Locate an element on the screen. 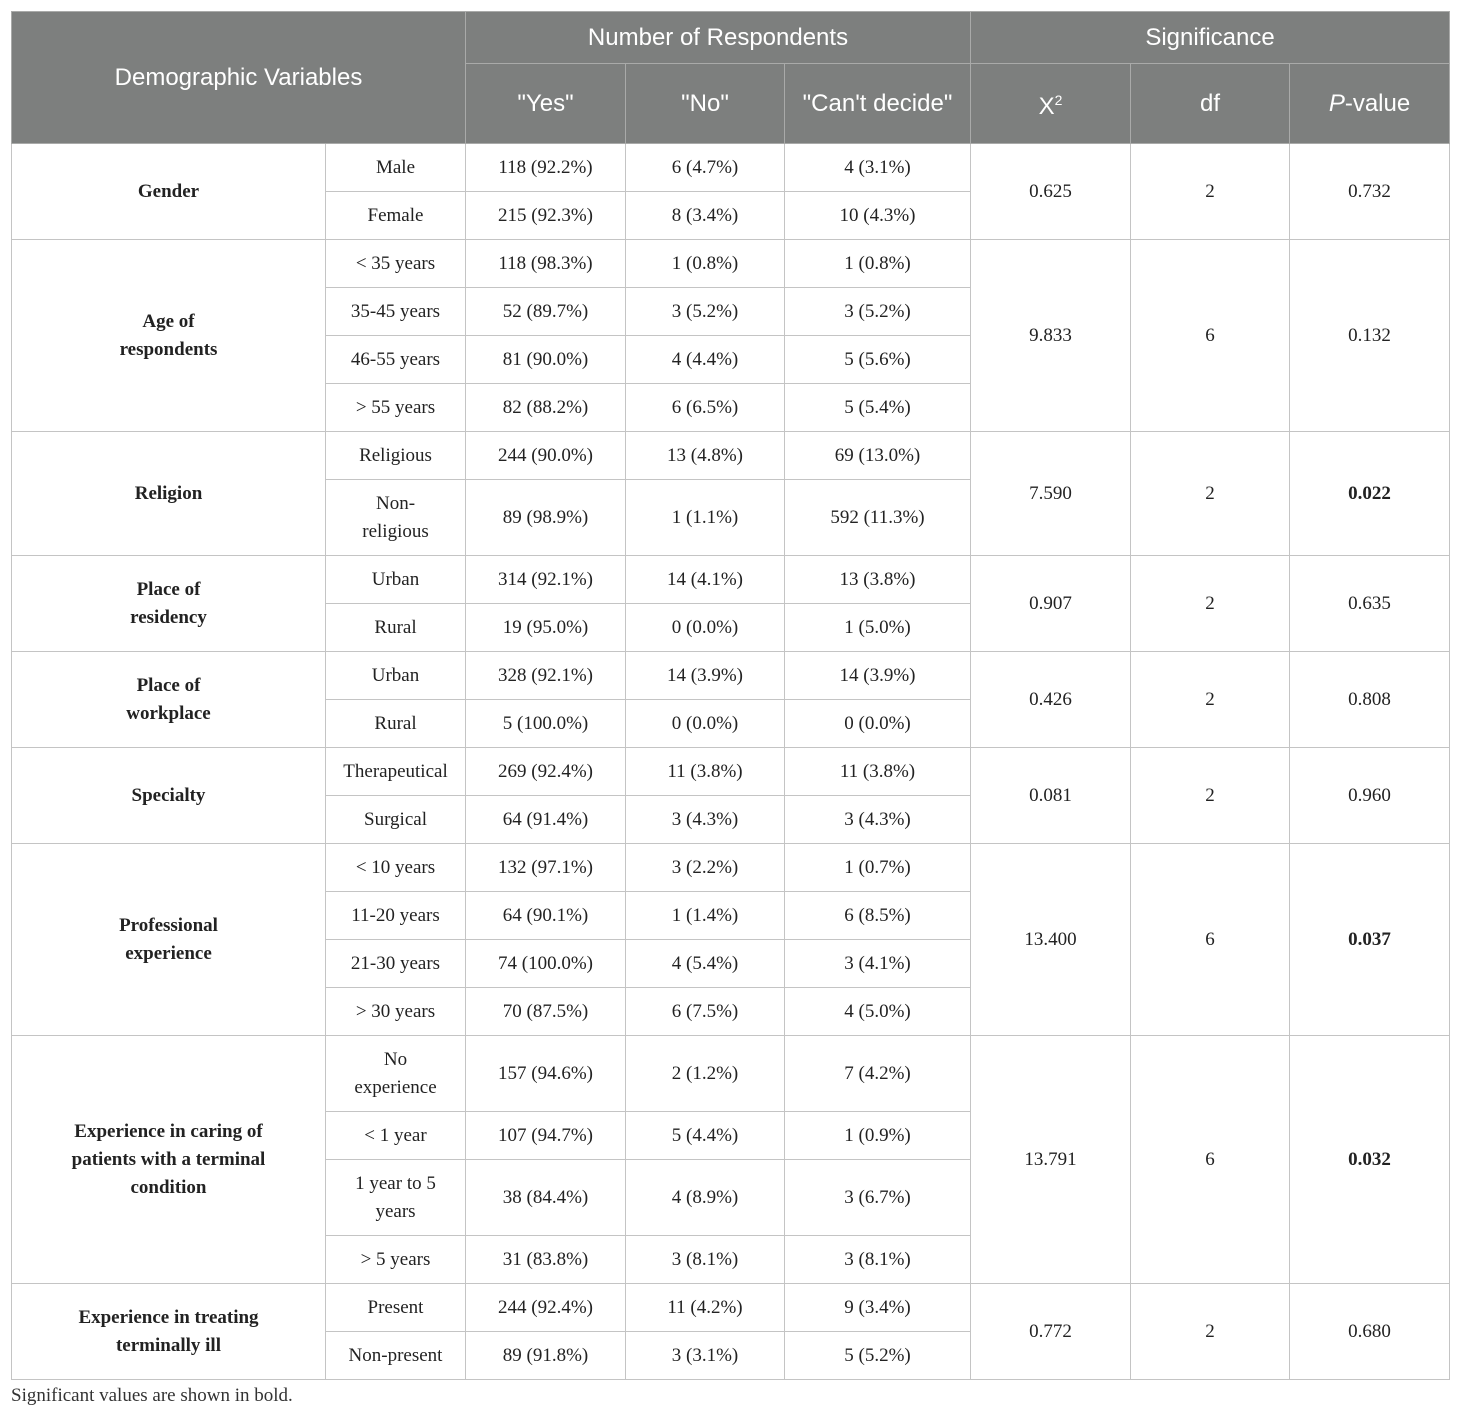 This screenshot has height=1420, width=1460. no-cell: 8 (3.4%) is located at coordinates (705, 215).